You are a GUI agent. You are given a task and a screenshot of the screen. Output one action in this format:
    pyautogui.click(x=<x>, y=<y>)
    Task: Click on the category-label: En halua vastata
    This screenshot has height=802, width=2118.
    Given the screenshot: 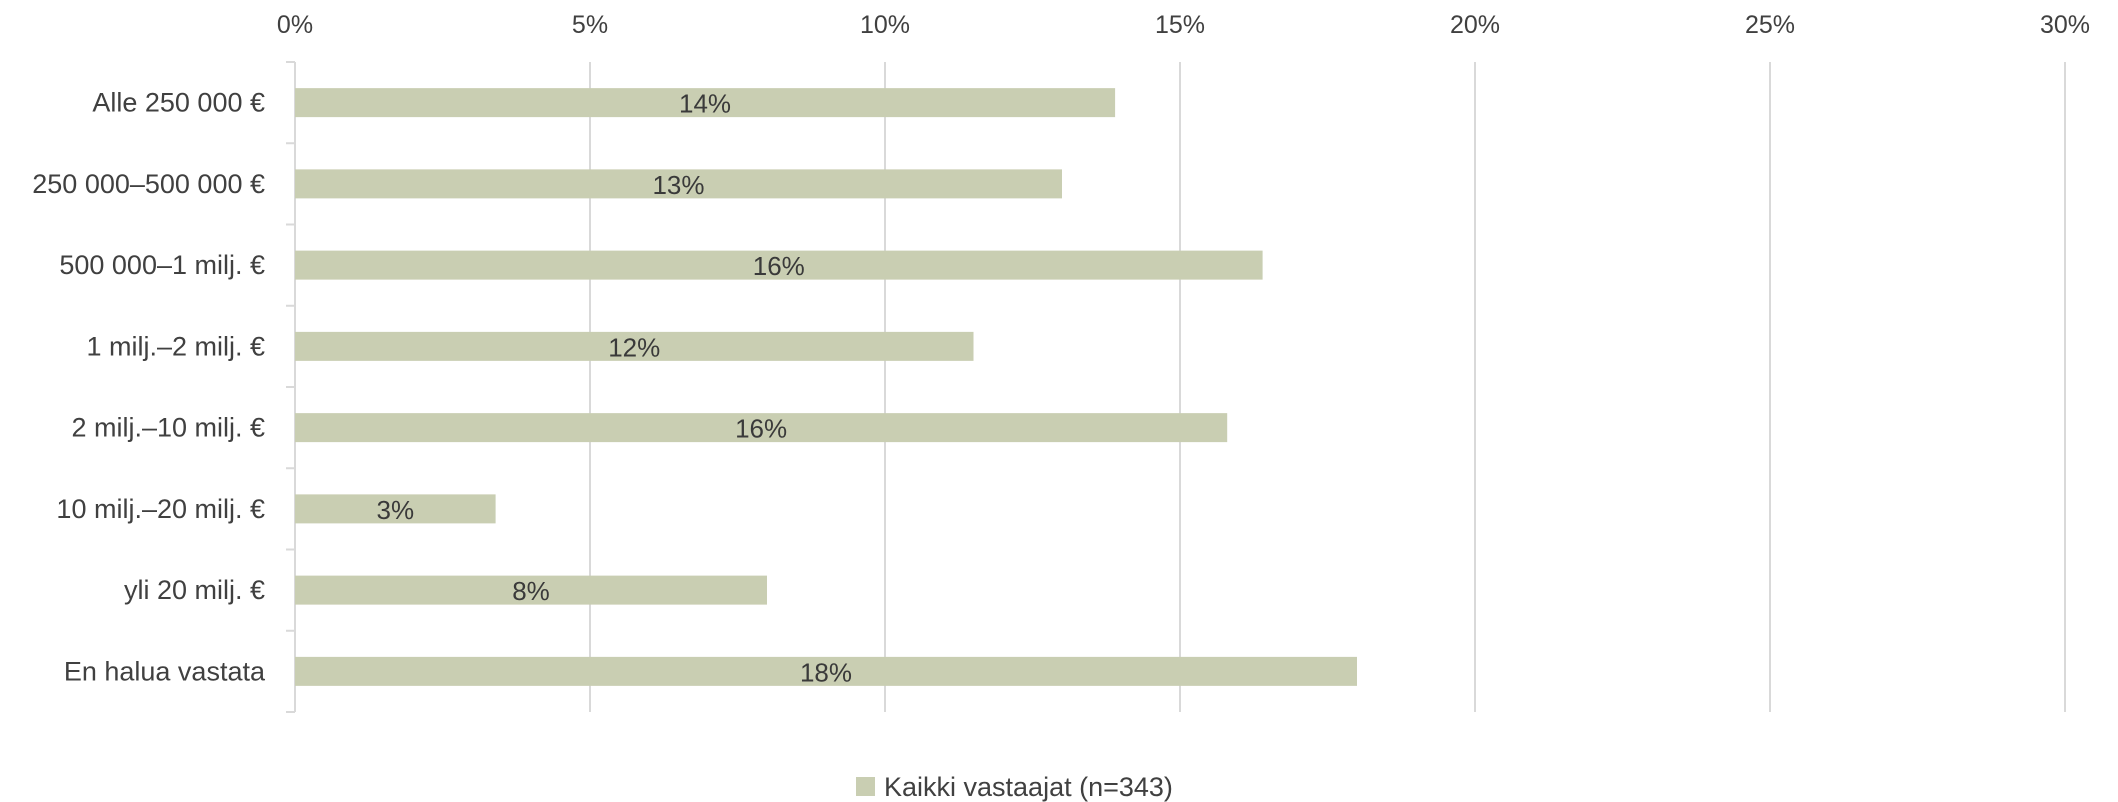 What is the action you would take?
    pyautogui.click(x=165, y=671)
    